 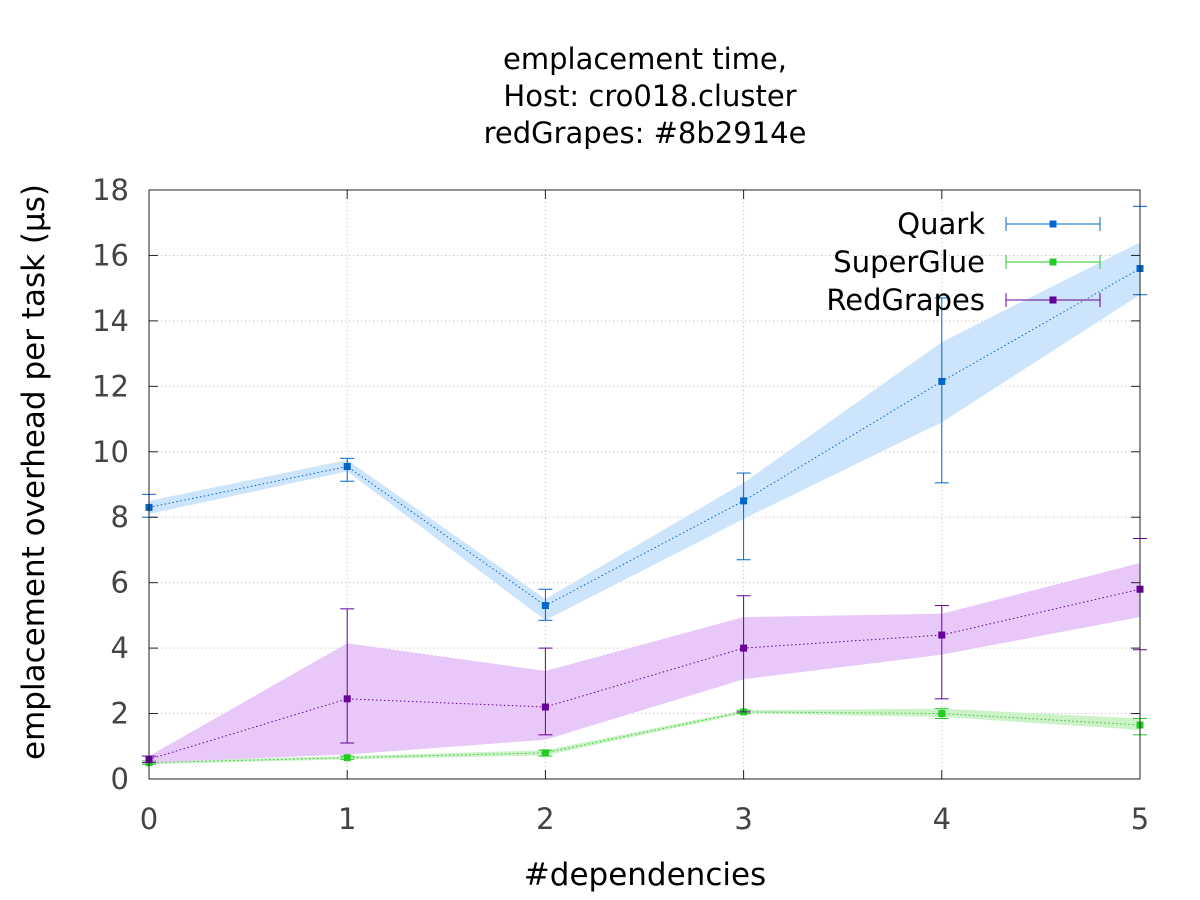 What do you see at coordinates (110, 321) in the screenshot?
I see `y-tick-label: 14` at bounding box center [110, 321].